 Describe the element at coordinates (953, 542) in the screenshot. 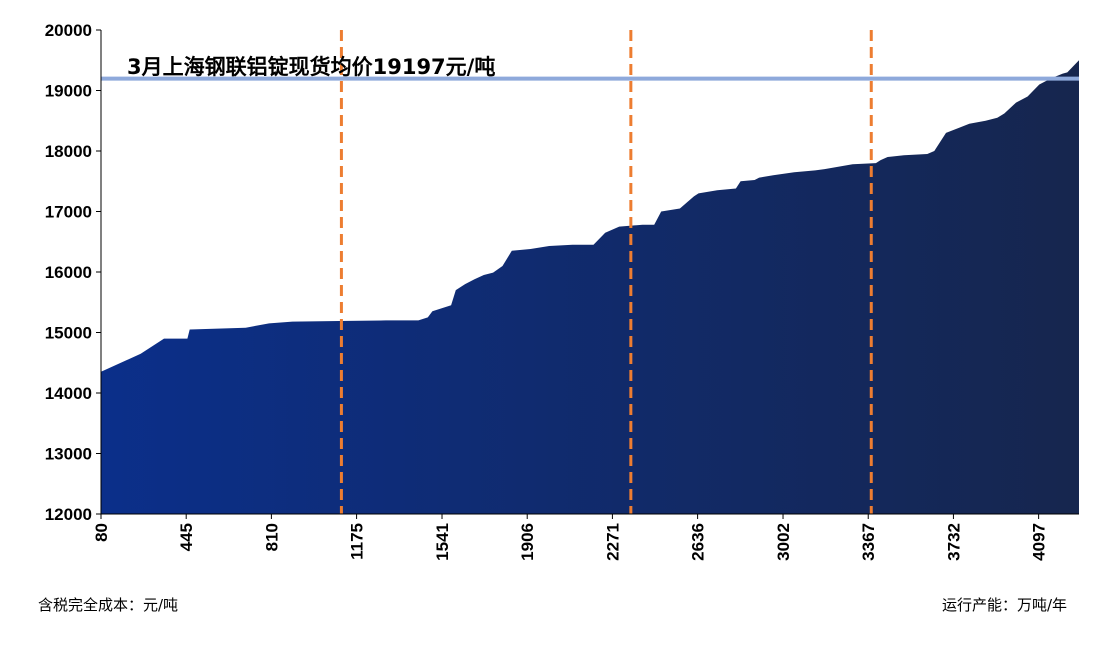

I see `x-tick-label: 3732` at that location.